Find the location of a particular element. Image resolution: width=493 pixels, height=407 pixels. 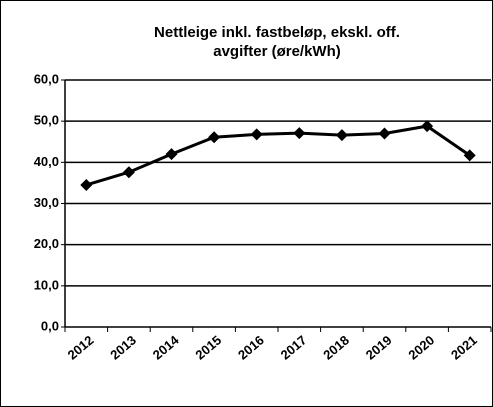

chart-title: Nettleige inkl. fastbeløp, ekskl. off. is located at coordinates (277, 32).